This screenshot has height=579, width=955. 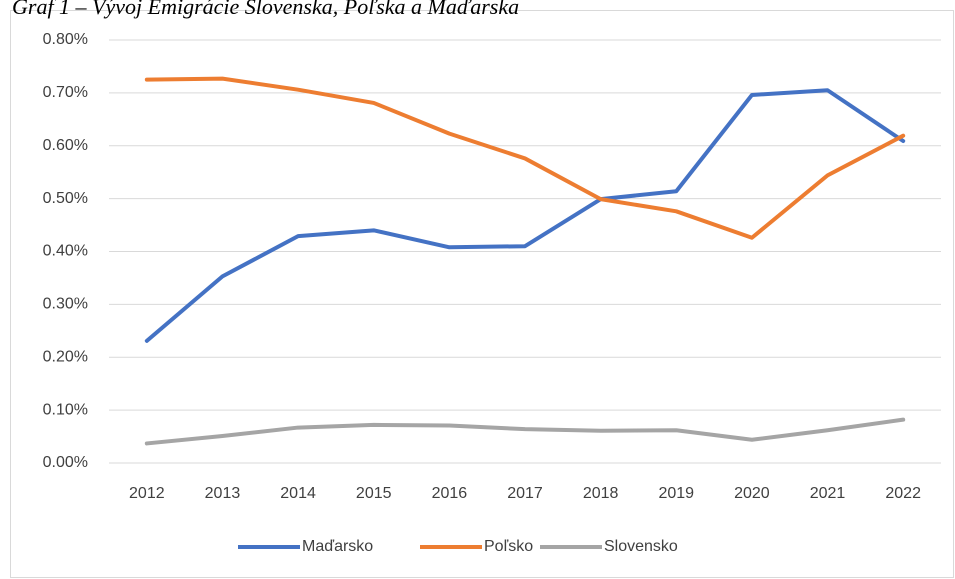 I want to click on line-series, so click(x=525, y=431).